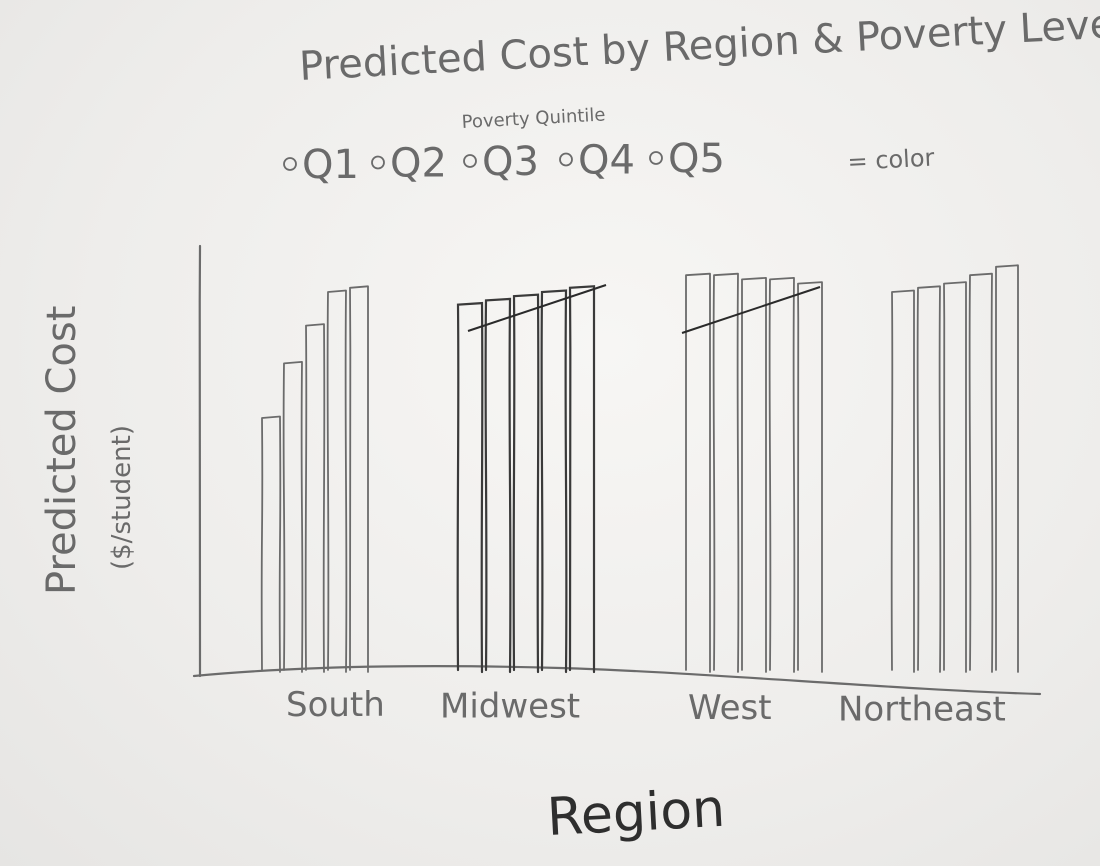  What do you see at coordinates (922, 710) in the screenshot?
I see `x-tick-northeast: Northeast` at bounding box center [922, 710].